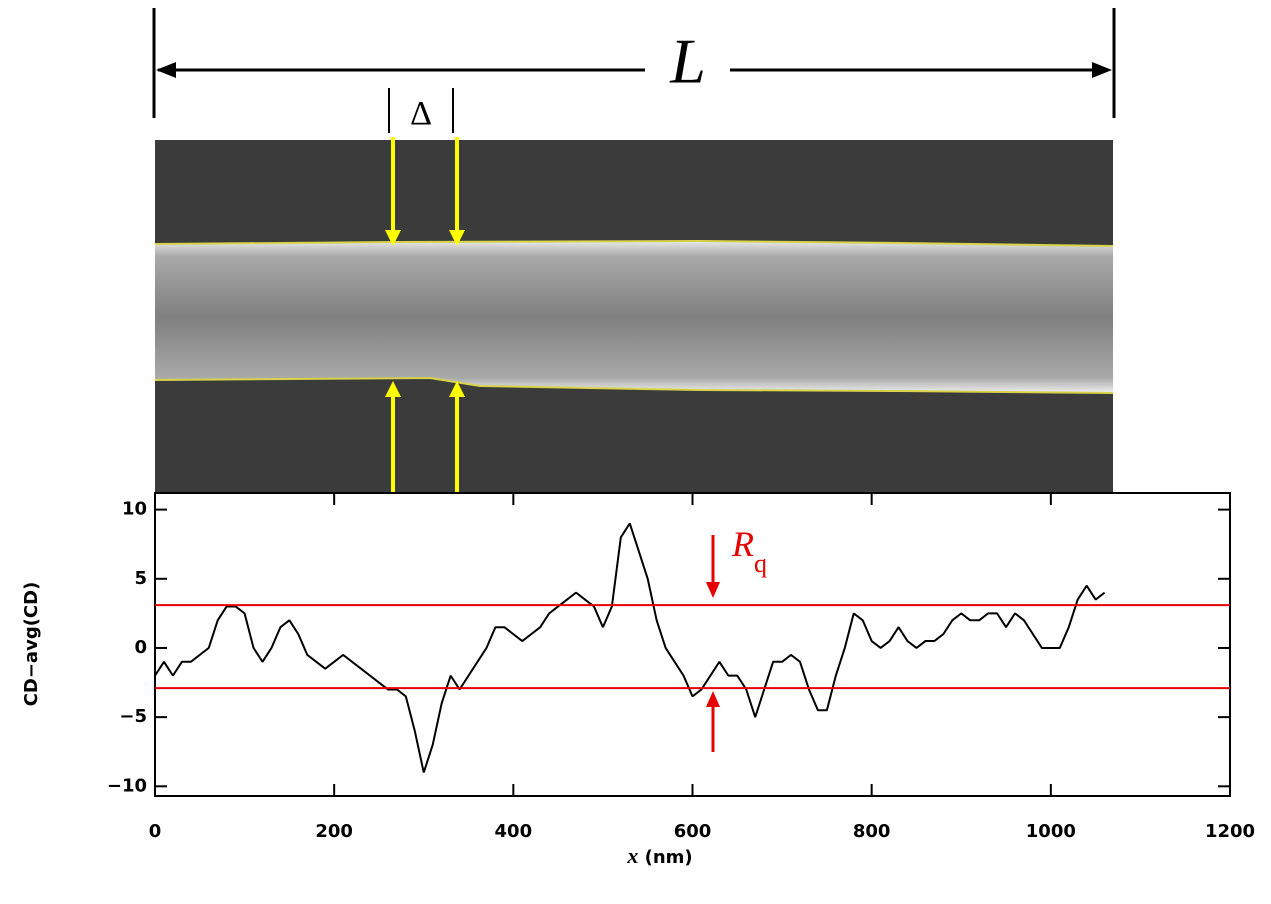  I want to click on sem-line, so click(634, 317).